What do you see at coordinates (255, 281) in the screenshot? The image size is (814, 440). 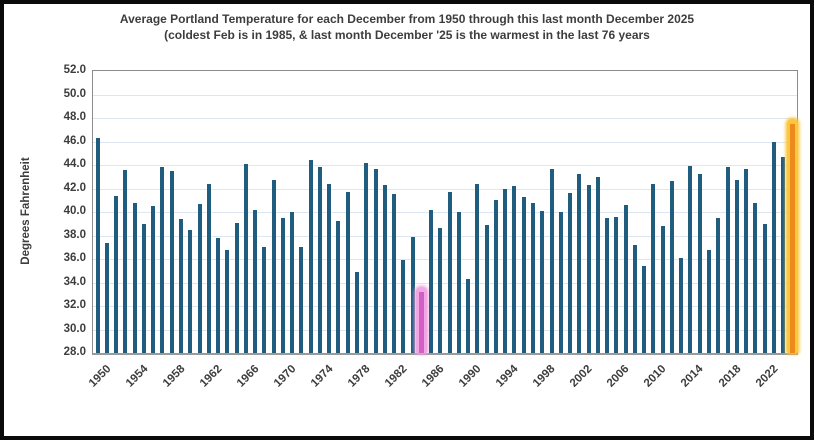 I see `bar-1967` at bounding box center [255, 281].